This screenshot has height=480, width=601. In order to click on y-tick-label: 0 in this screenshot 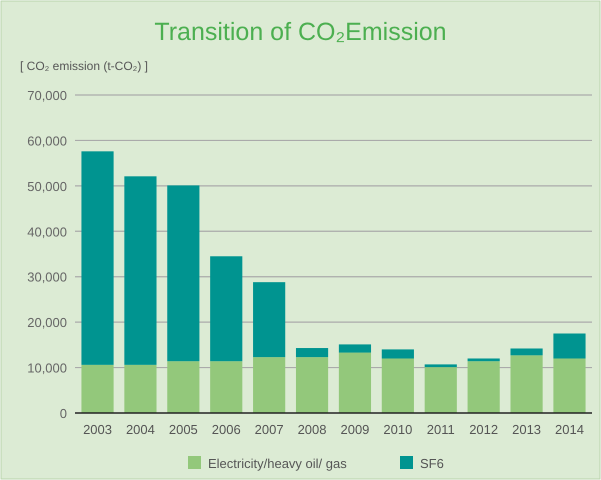, I will do `click(63, 413)`.